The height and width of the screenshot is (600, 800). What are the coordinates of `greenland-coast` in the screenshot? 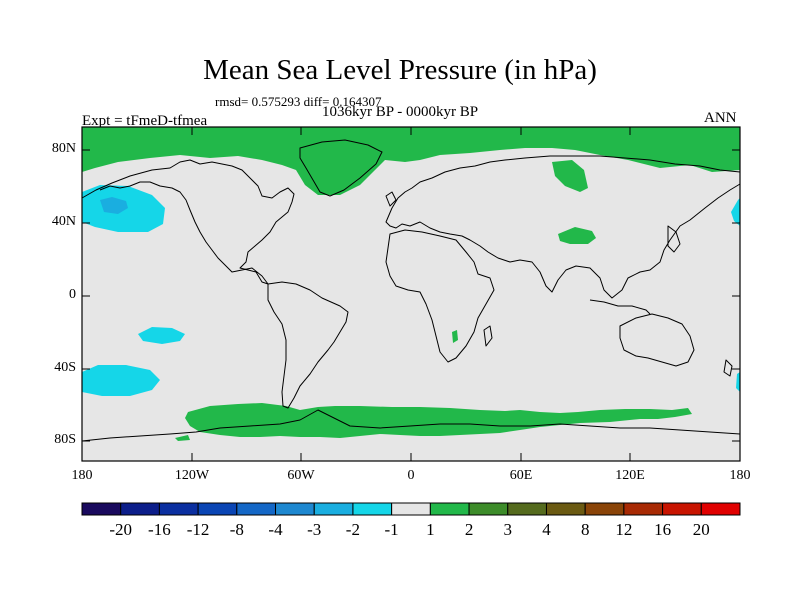 It's located at (341, 168).